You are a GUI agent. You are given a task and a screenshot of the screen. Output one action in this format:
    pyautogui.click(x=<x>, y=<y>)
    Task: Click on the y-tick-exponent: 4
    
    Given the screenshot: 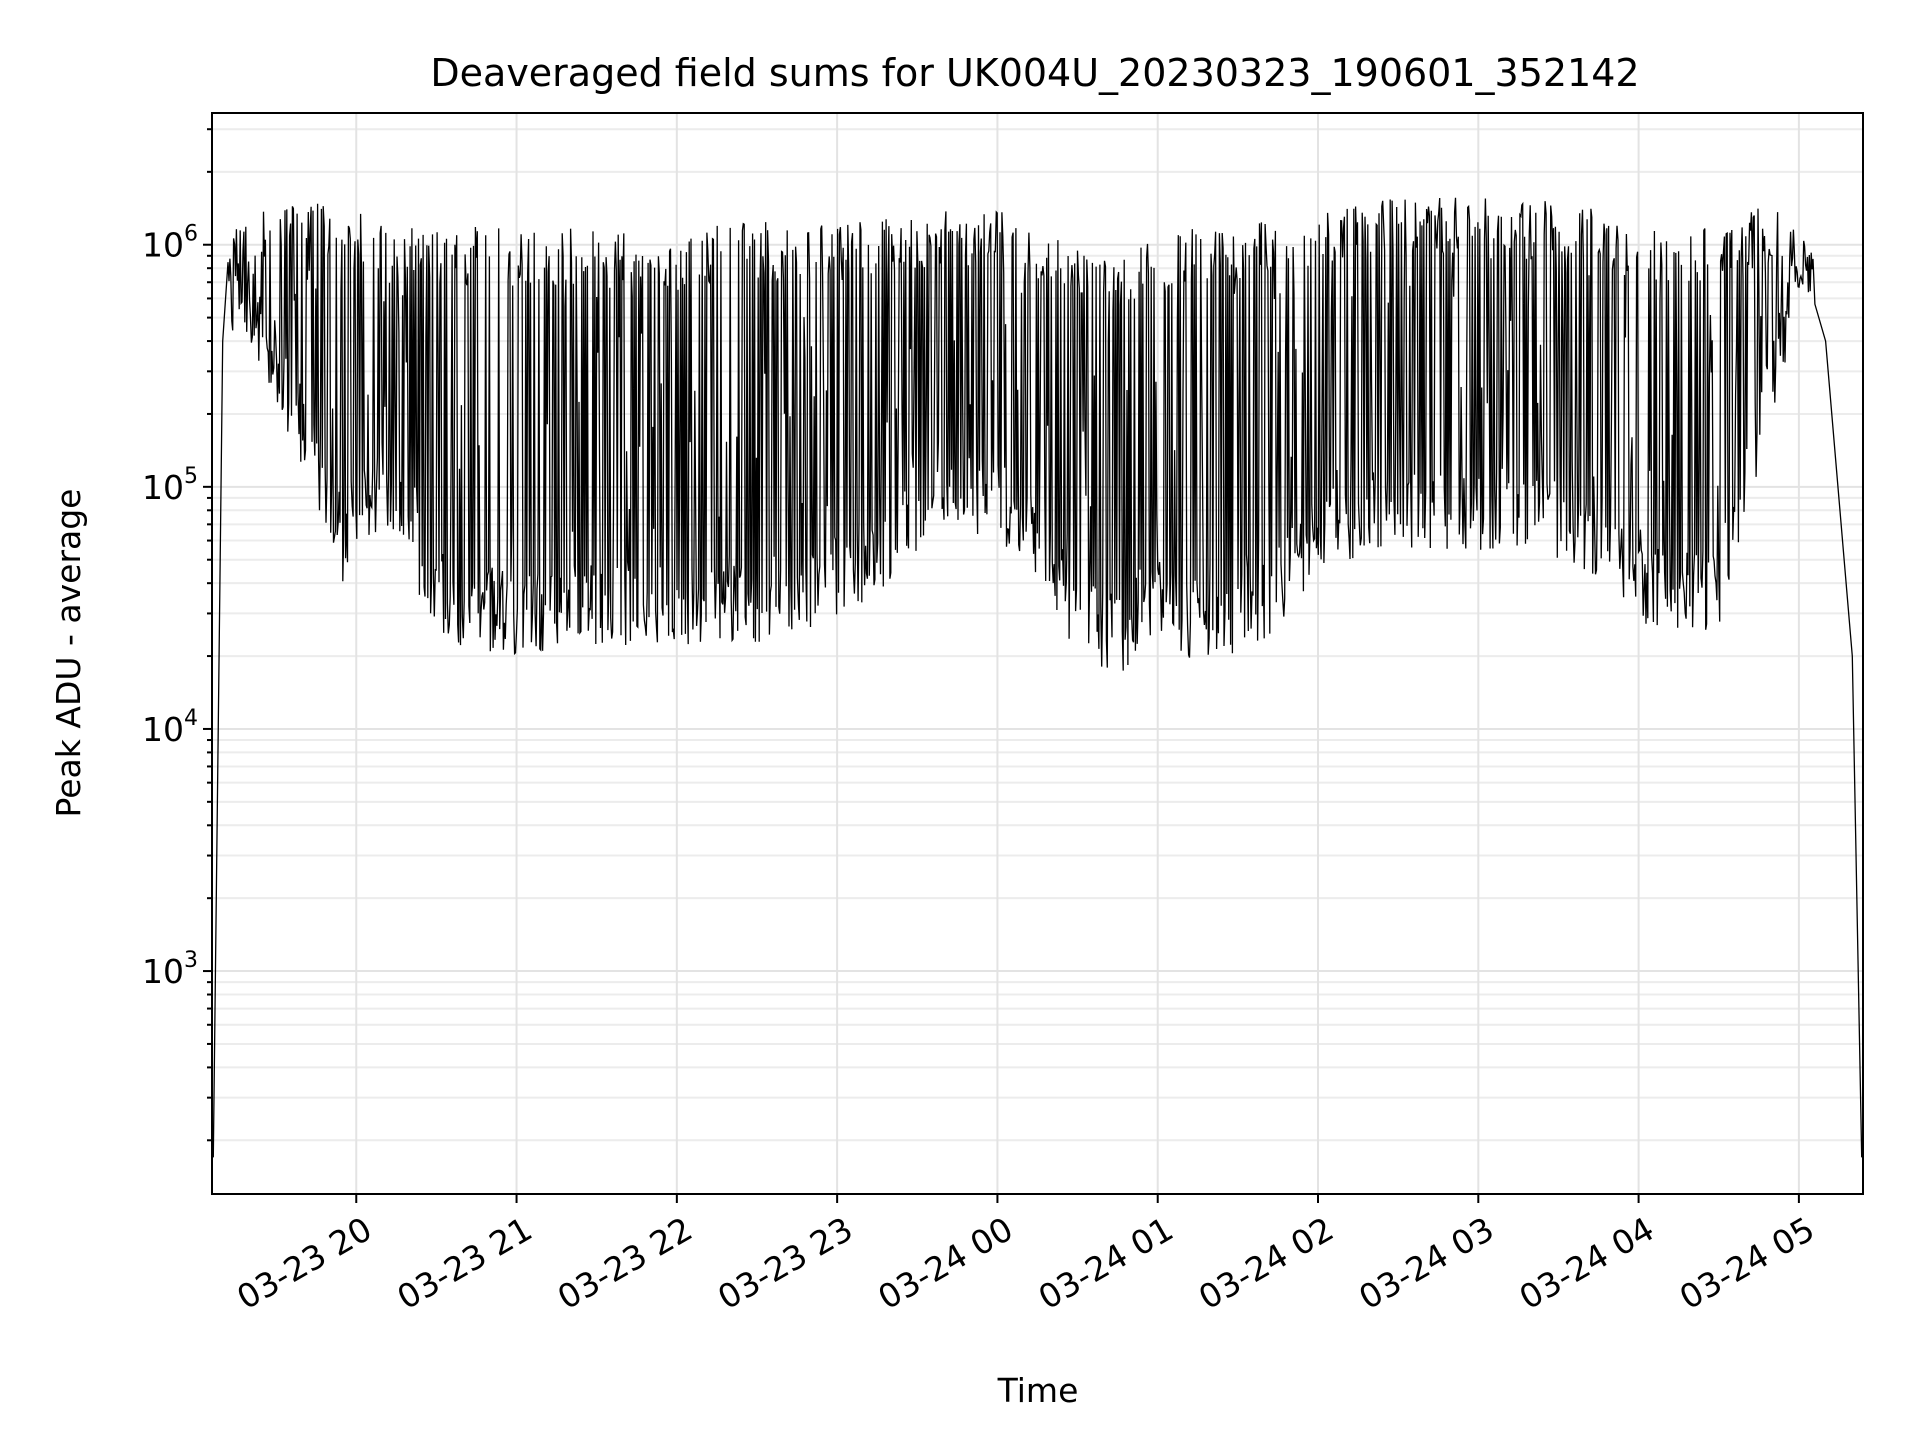 What is the action you would take?
    pyautogui.click(x=191, y=718)
    